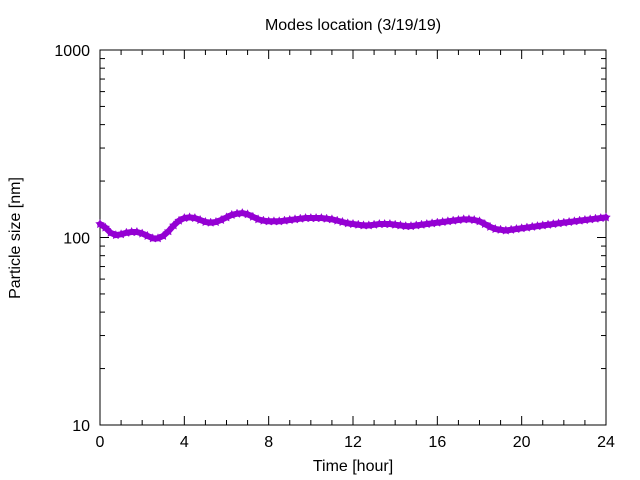 This screenshot has height=480, width=640. Describe the element at coordinates (606, 442) in the screenshot. I see `x-tick-label: 24` at that location.